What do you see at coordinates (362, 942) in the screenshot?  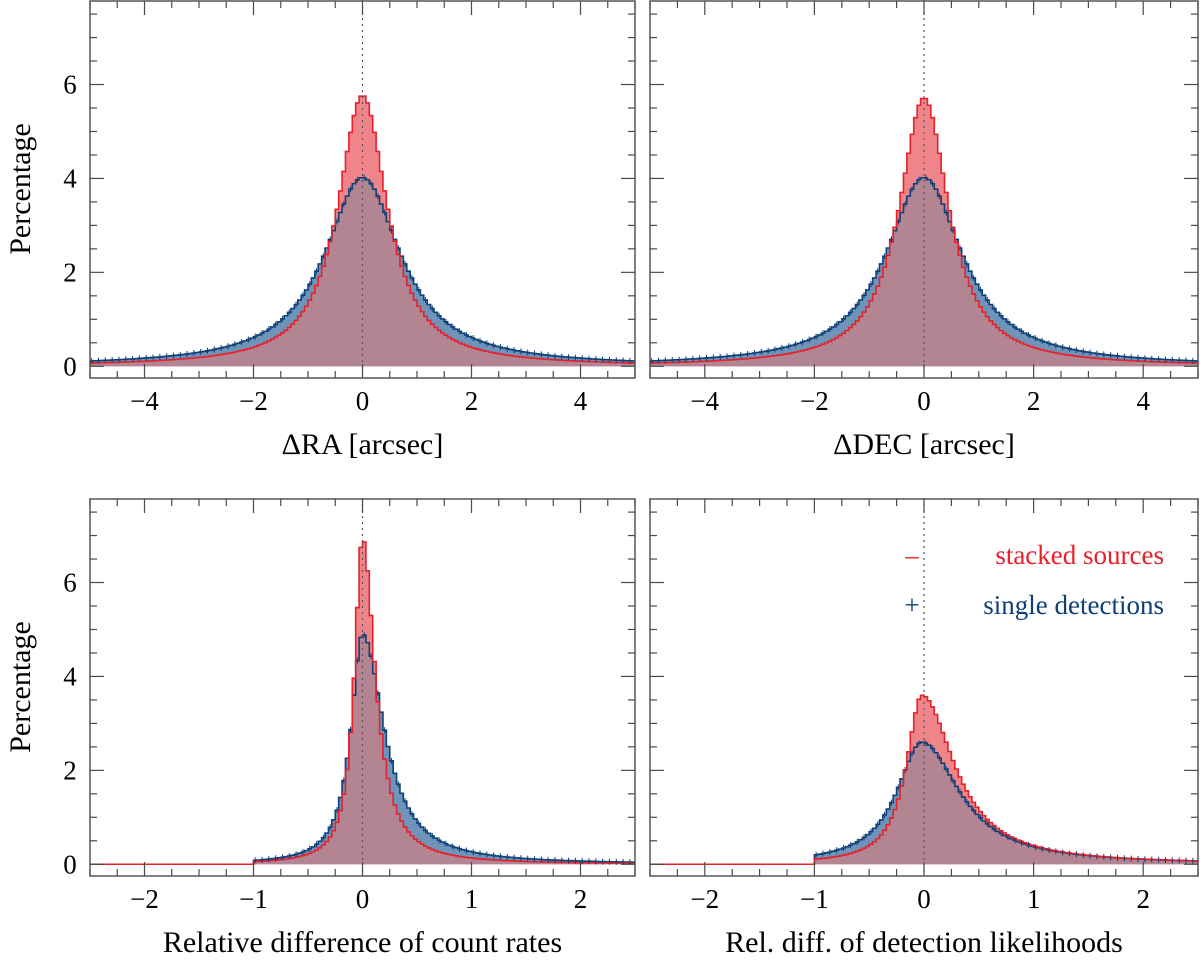 I see `x-axis-label: Relative difference of count rates` at bounding box center [362, 942].